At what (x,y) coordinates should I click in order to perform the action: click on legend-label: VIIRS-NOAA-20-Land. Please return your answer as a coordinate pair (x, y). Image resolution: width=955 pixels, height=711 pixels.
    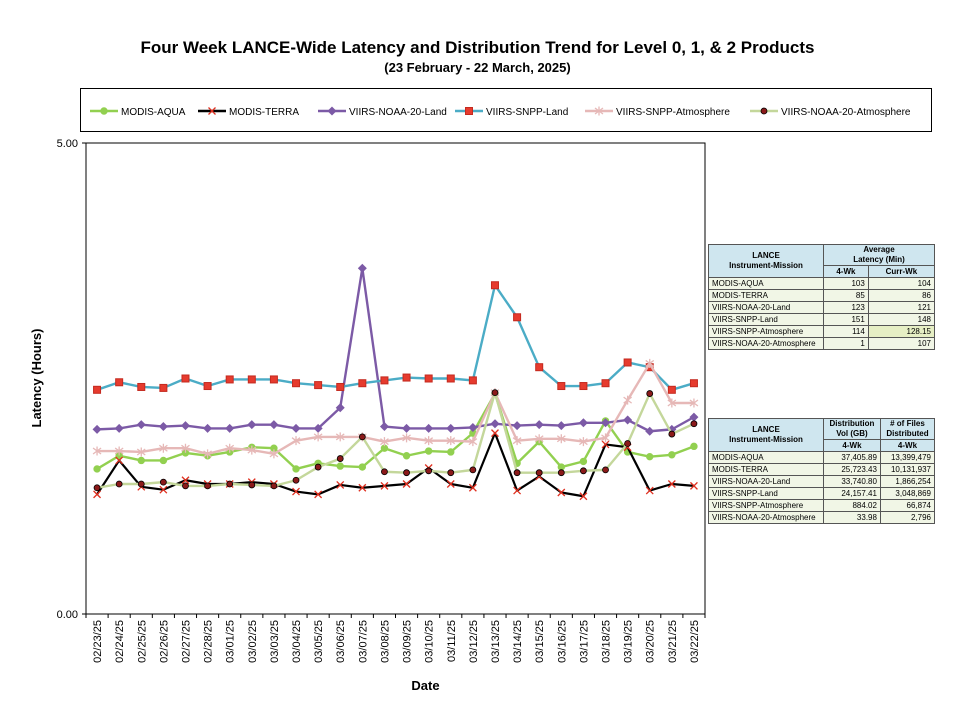
    Looking at the image, I should click on (398, 112).